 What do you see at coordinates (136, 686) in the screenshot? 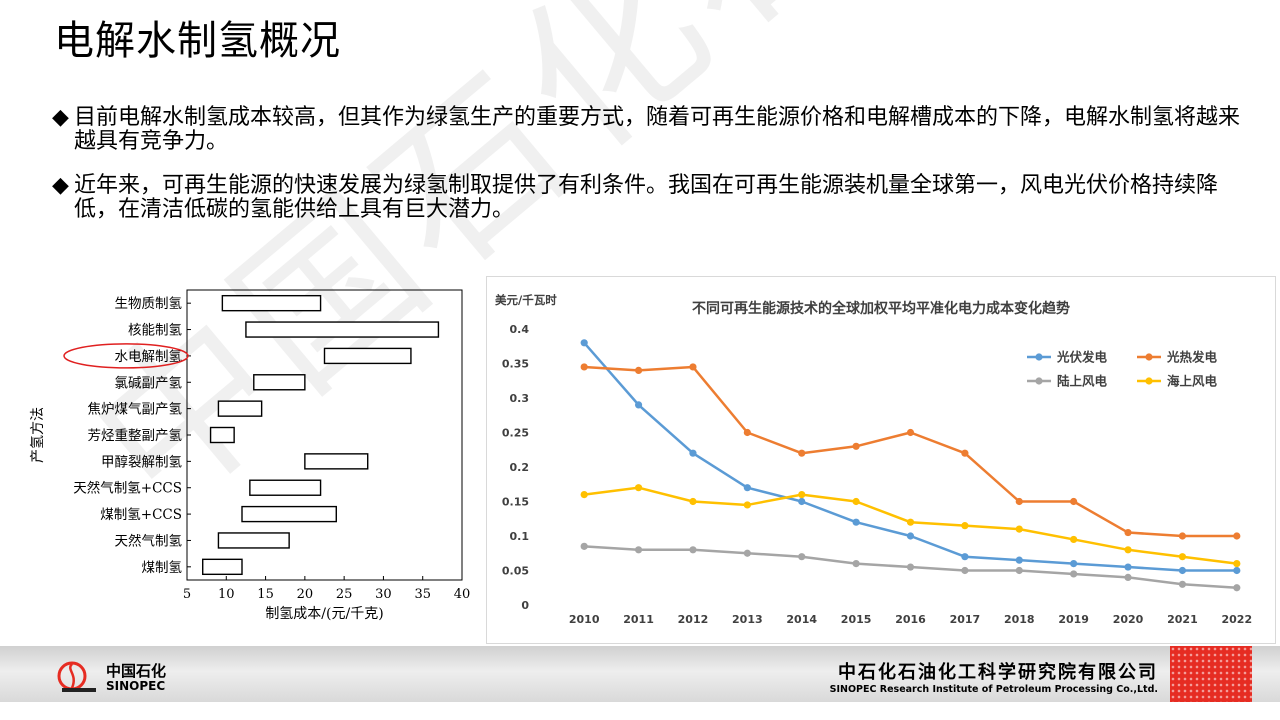
I see `logo-english-text: SINOPEC` at bounding box center [136, 686].